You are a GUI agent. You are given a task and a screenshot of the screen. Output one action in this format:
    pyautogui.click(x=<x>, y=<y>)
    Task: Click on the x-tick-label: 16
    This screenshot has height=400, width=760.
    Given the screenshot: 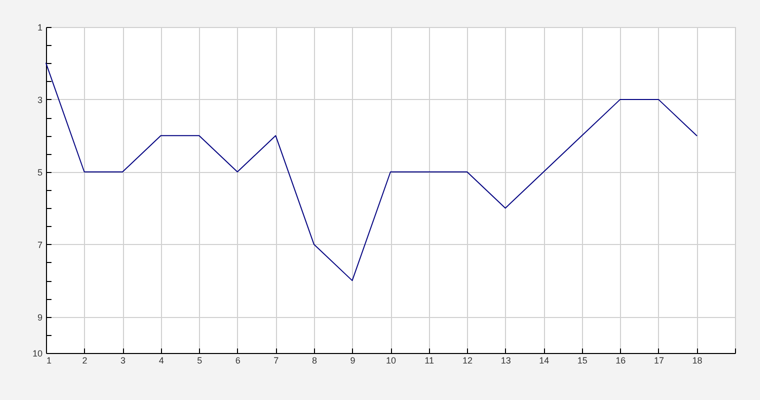 What is the action you would take?
    pyautogui.click(x=621, y=361)
    